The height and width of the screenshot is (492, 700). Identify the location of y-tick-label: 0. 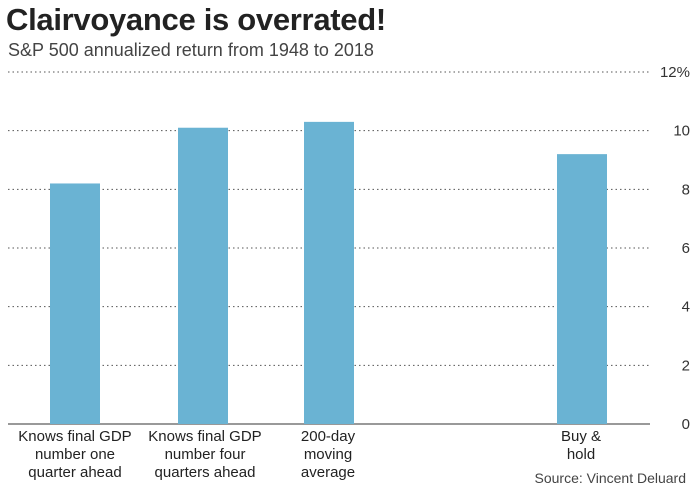
(686, 424).